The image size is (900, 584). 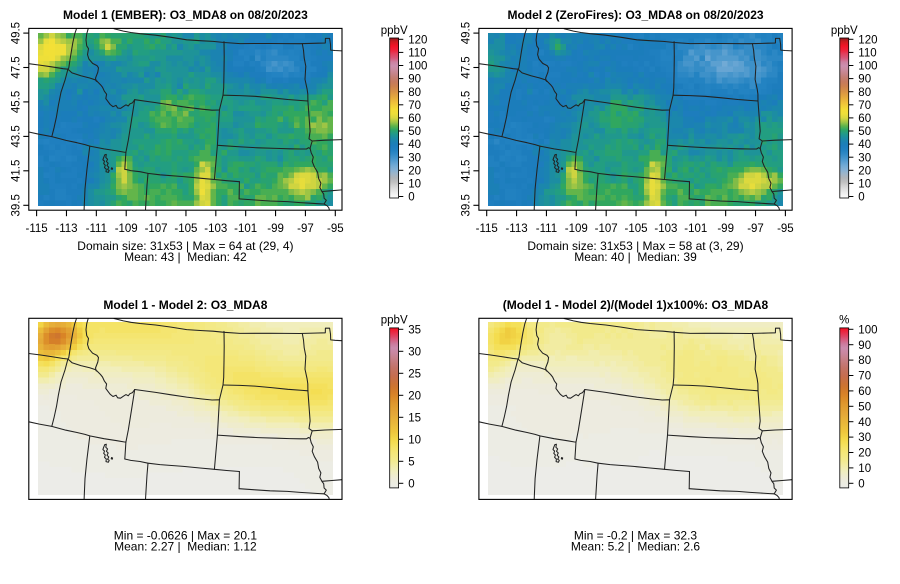 What do you see at coordinates (185, 546) in the screenshot?
I see `svg-text: Mean: 2.27 | Median: 1.12` at bounding box center [185, 546].